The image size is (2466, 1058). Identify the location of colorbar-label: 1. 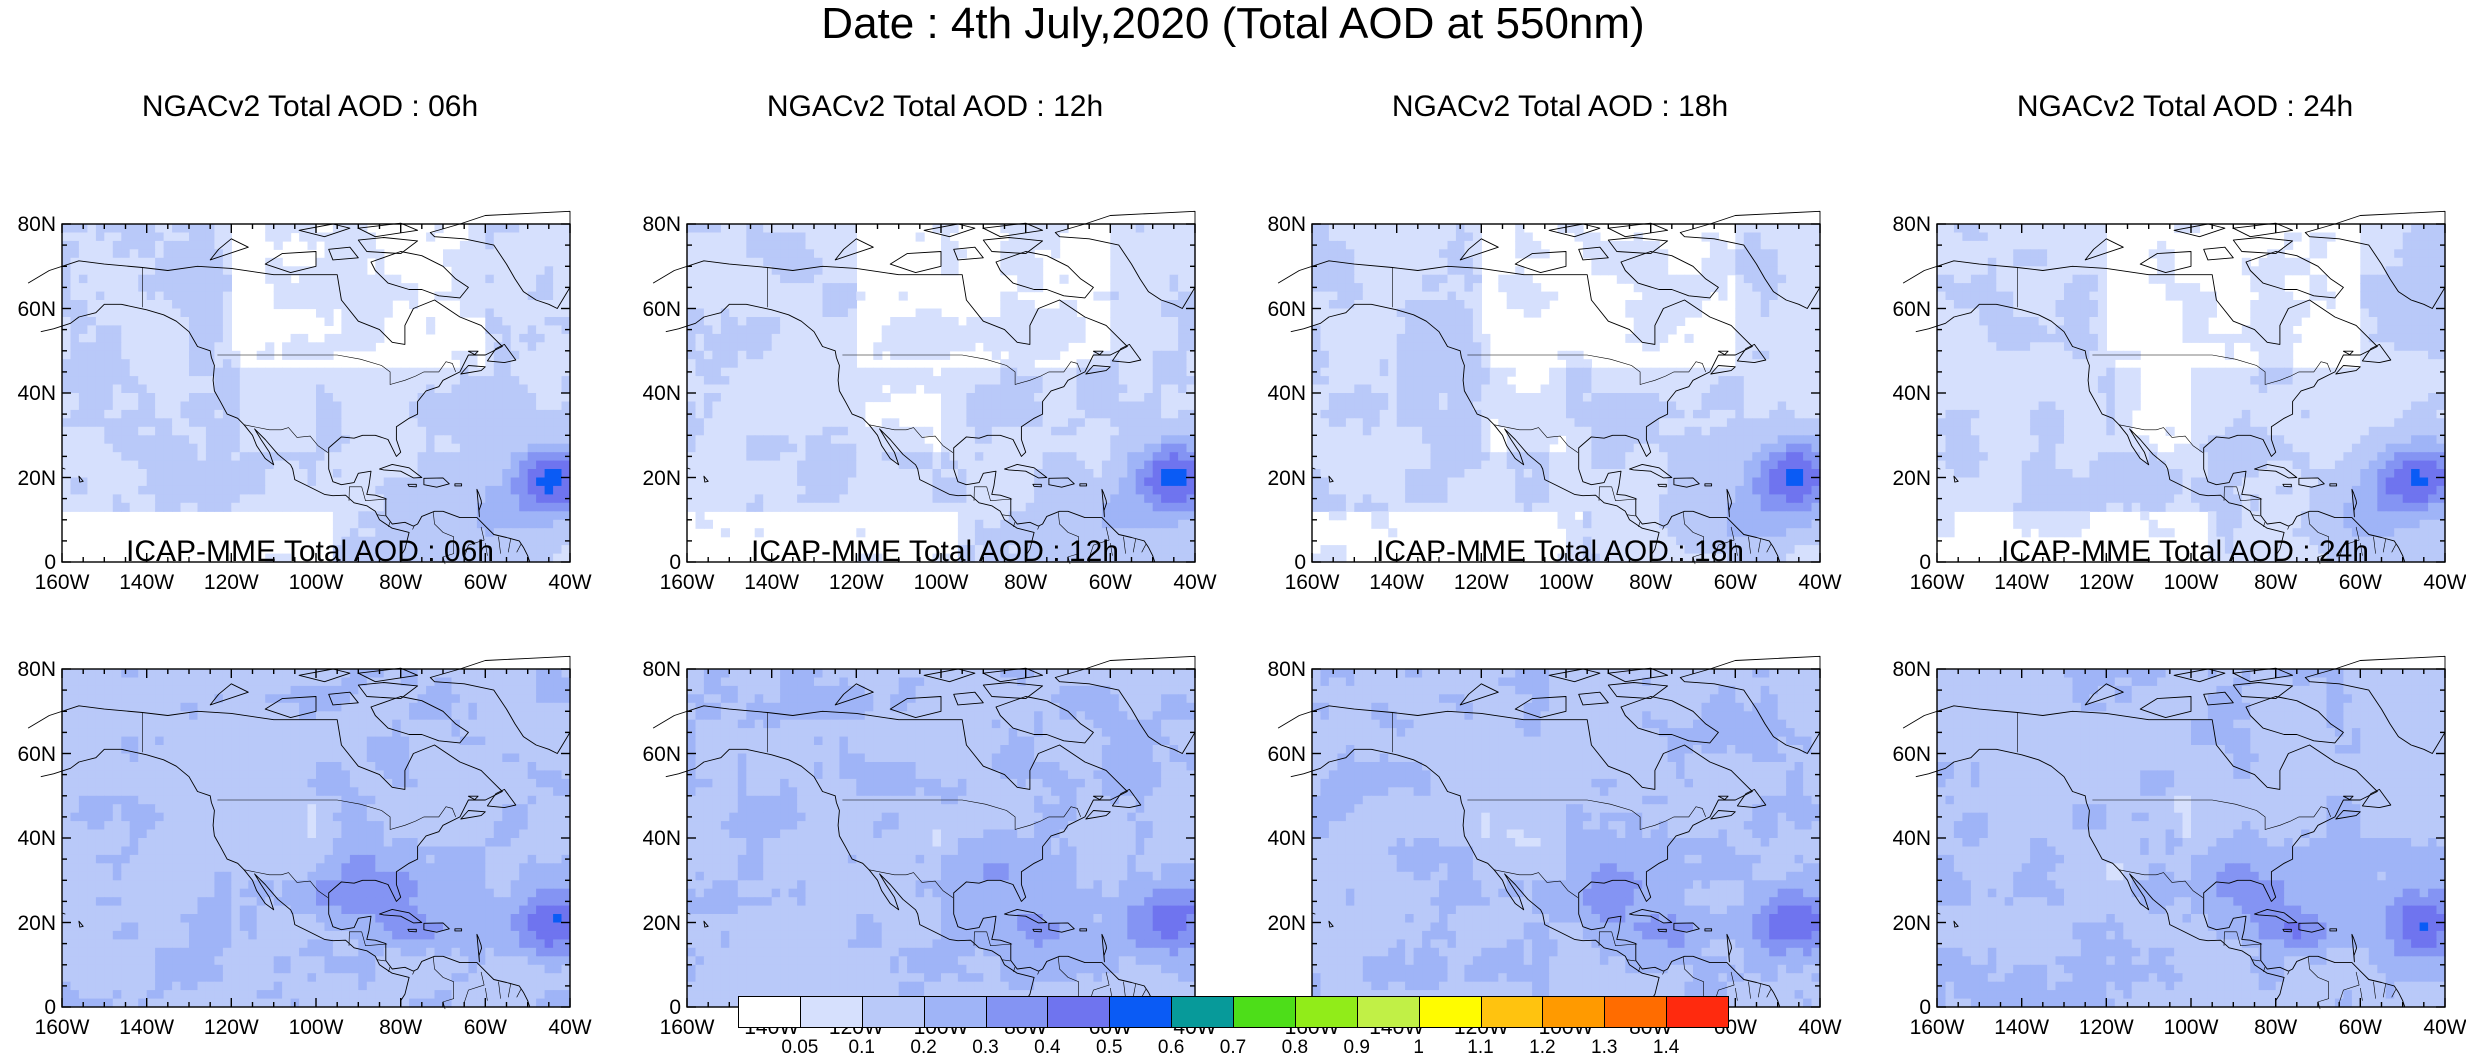
(1419, 1047).